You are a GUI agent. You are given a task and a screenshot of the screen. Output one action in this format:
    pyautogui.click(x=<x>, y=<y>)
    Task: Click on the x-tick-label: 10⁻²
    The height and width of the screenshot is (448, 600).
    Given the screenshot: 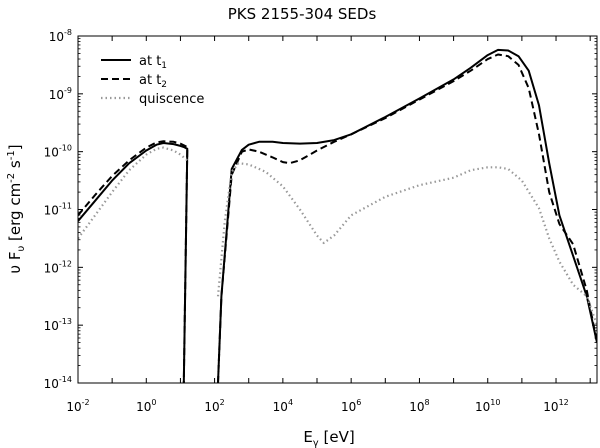 What is the action you would take?
    pyautogui.click(x=77, y=406)
    